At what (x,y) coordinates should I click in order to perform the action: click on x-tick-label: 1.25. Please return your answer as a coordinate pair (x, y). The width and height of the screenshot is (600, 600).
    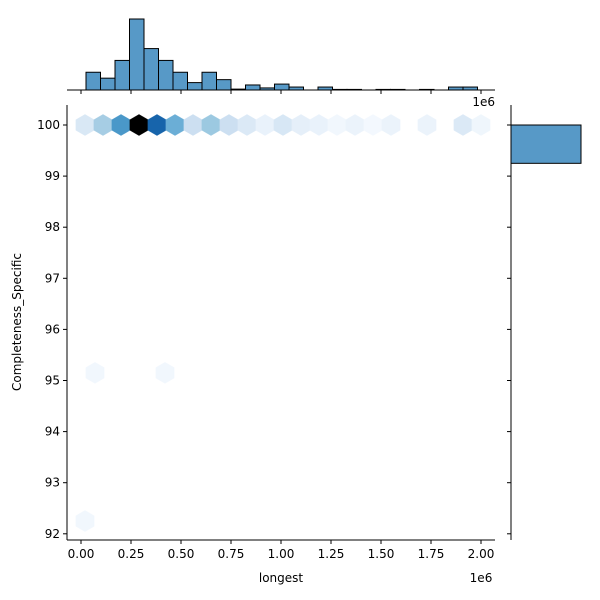
    Looking at the image, I should click on (331, 554).